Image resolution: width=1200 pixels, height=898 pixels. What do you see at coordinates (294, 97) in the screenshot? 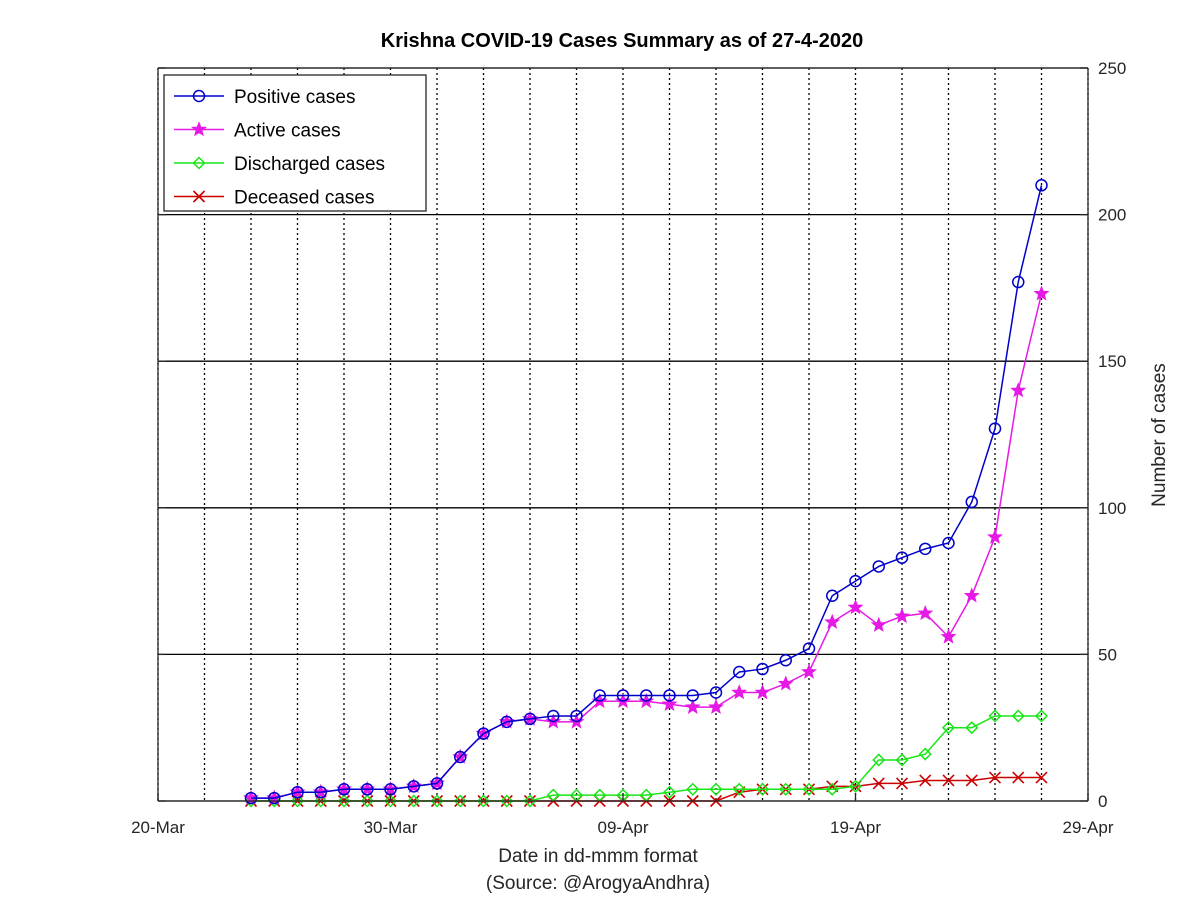
I see `legend-label: Positive cases` at bounding box center [294, 97].